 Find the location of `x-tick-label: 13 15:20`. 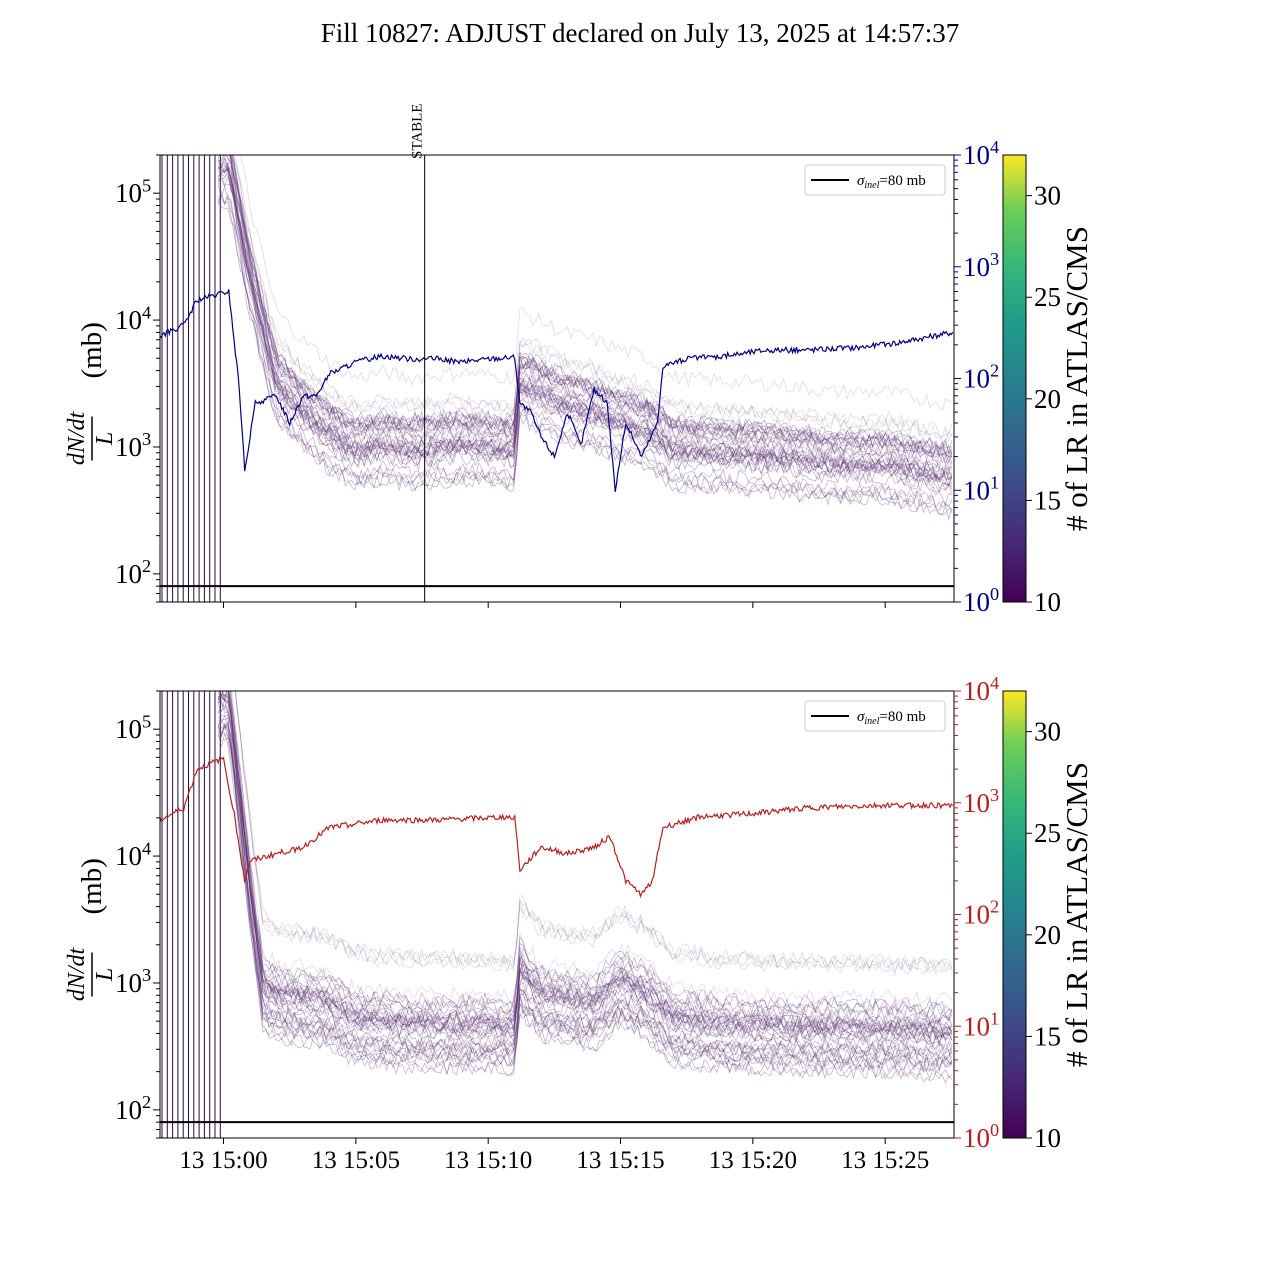

x-tick-label: 13 15:20 is located at coordinates (753, 1160).